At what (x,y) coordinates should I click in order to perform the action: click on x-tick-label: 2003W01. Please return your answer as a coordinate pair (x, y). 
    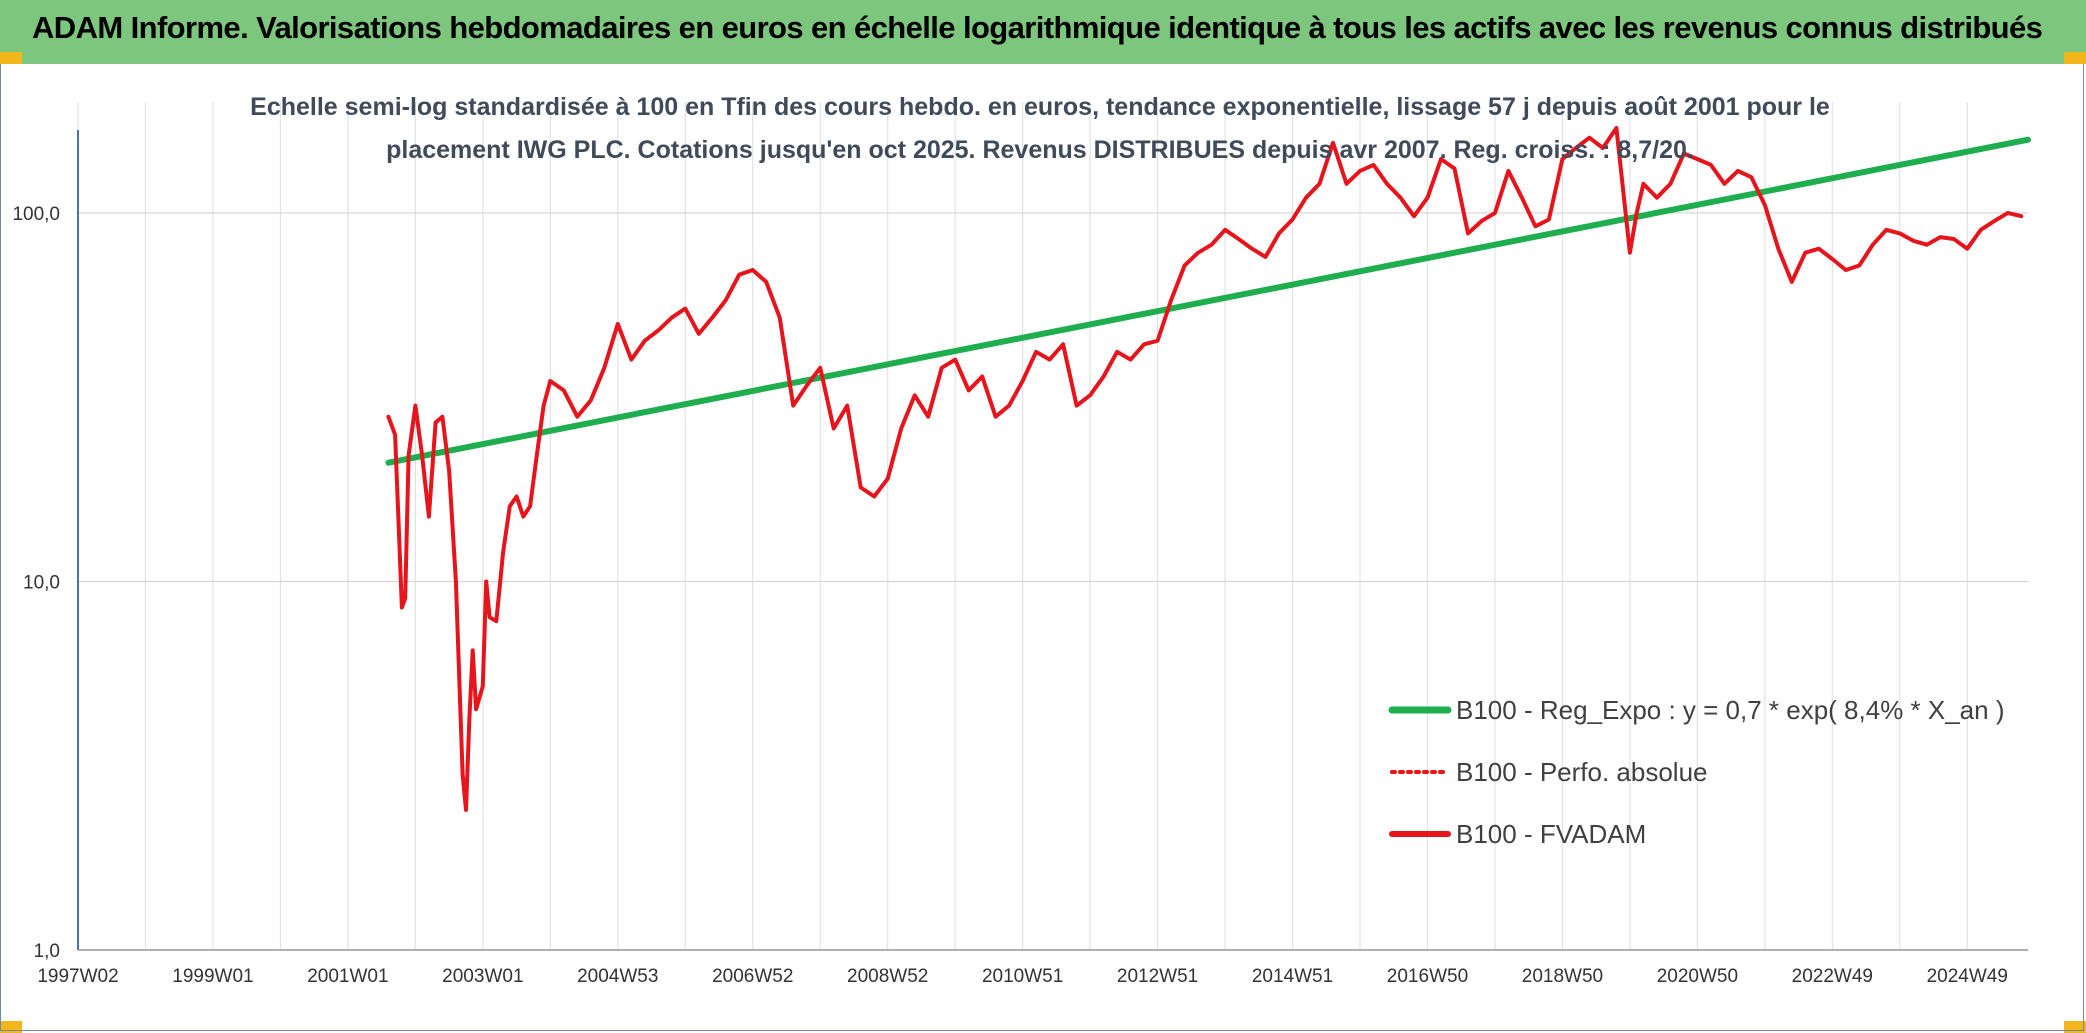
    Looking at the image, I should click on (482, 976).